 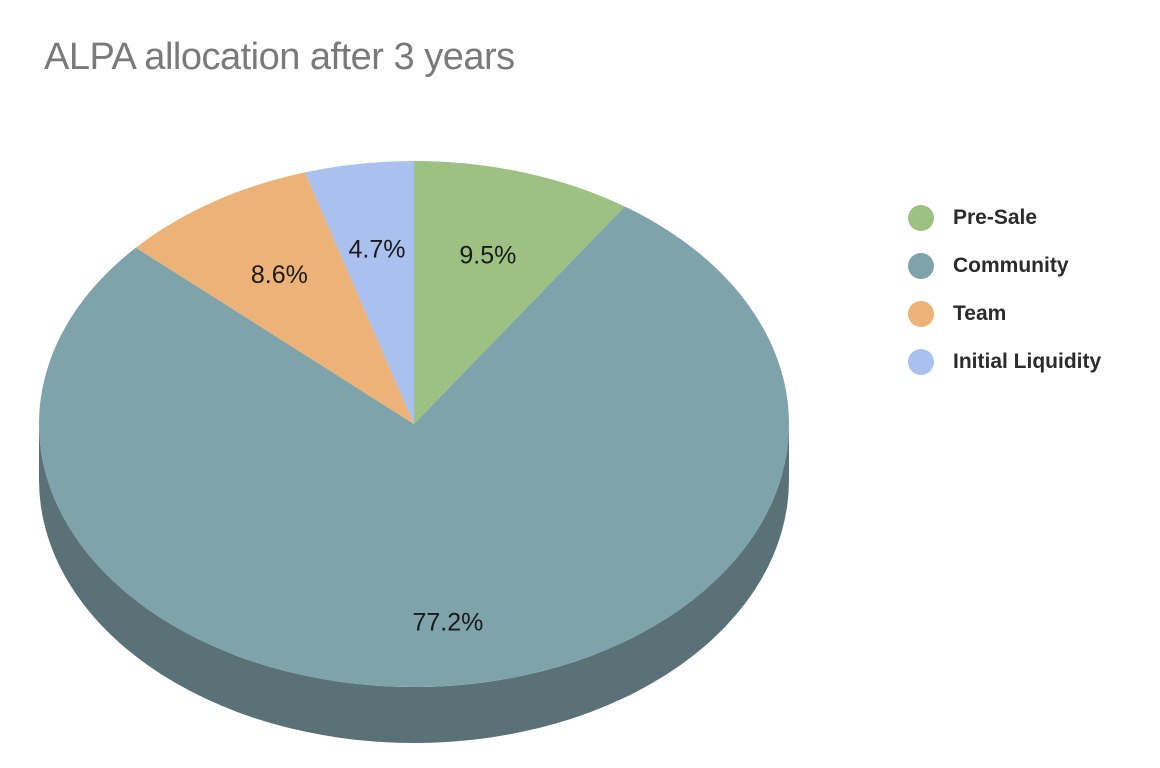 I want to click on slice-label-team: 8.6%, so click(x=279, y=275).